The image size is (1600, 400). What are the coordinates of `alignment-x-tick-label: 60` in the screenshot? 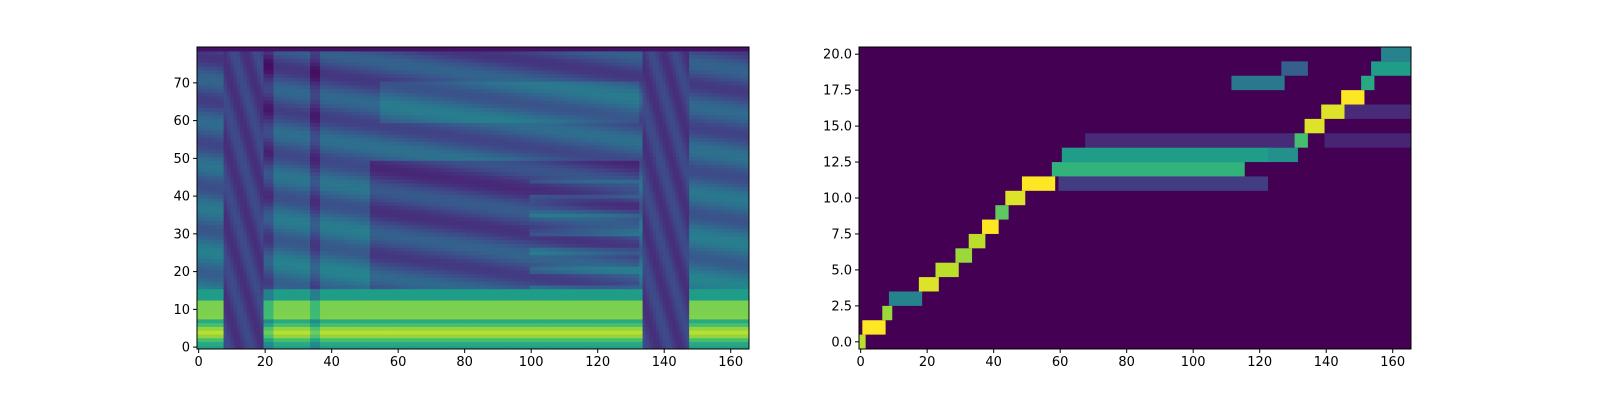 It's located at (1060, 362).